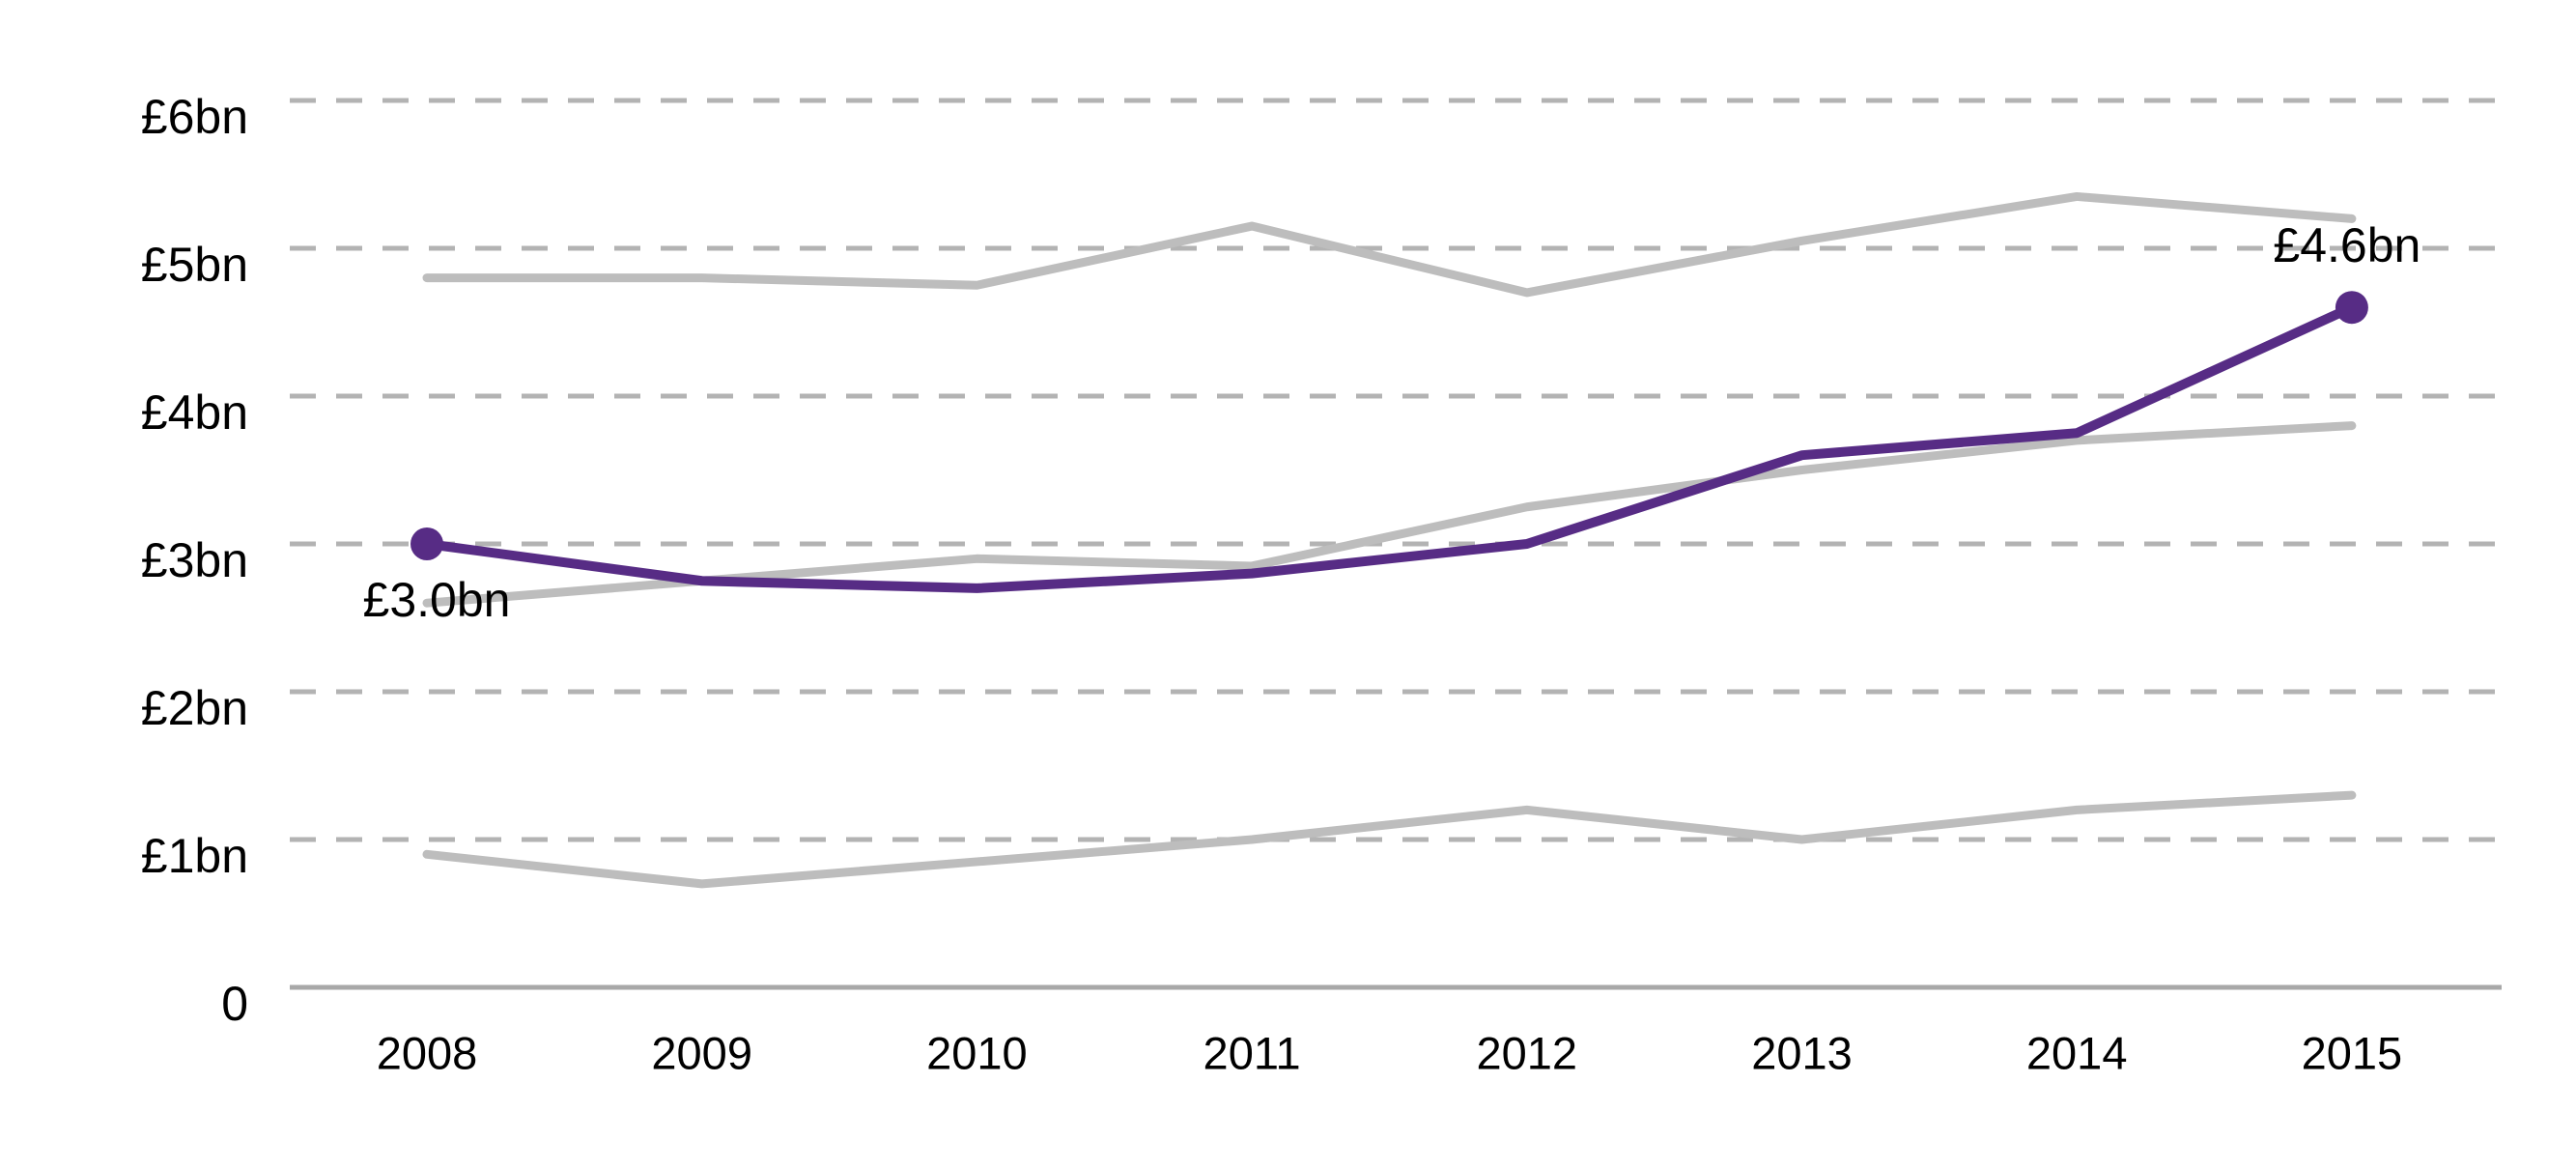  What do you see at coordinates (194, 265) in the screenshot?
I see `y-tick-label-£5bn: £5bn` at bounding box center [194, 265].